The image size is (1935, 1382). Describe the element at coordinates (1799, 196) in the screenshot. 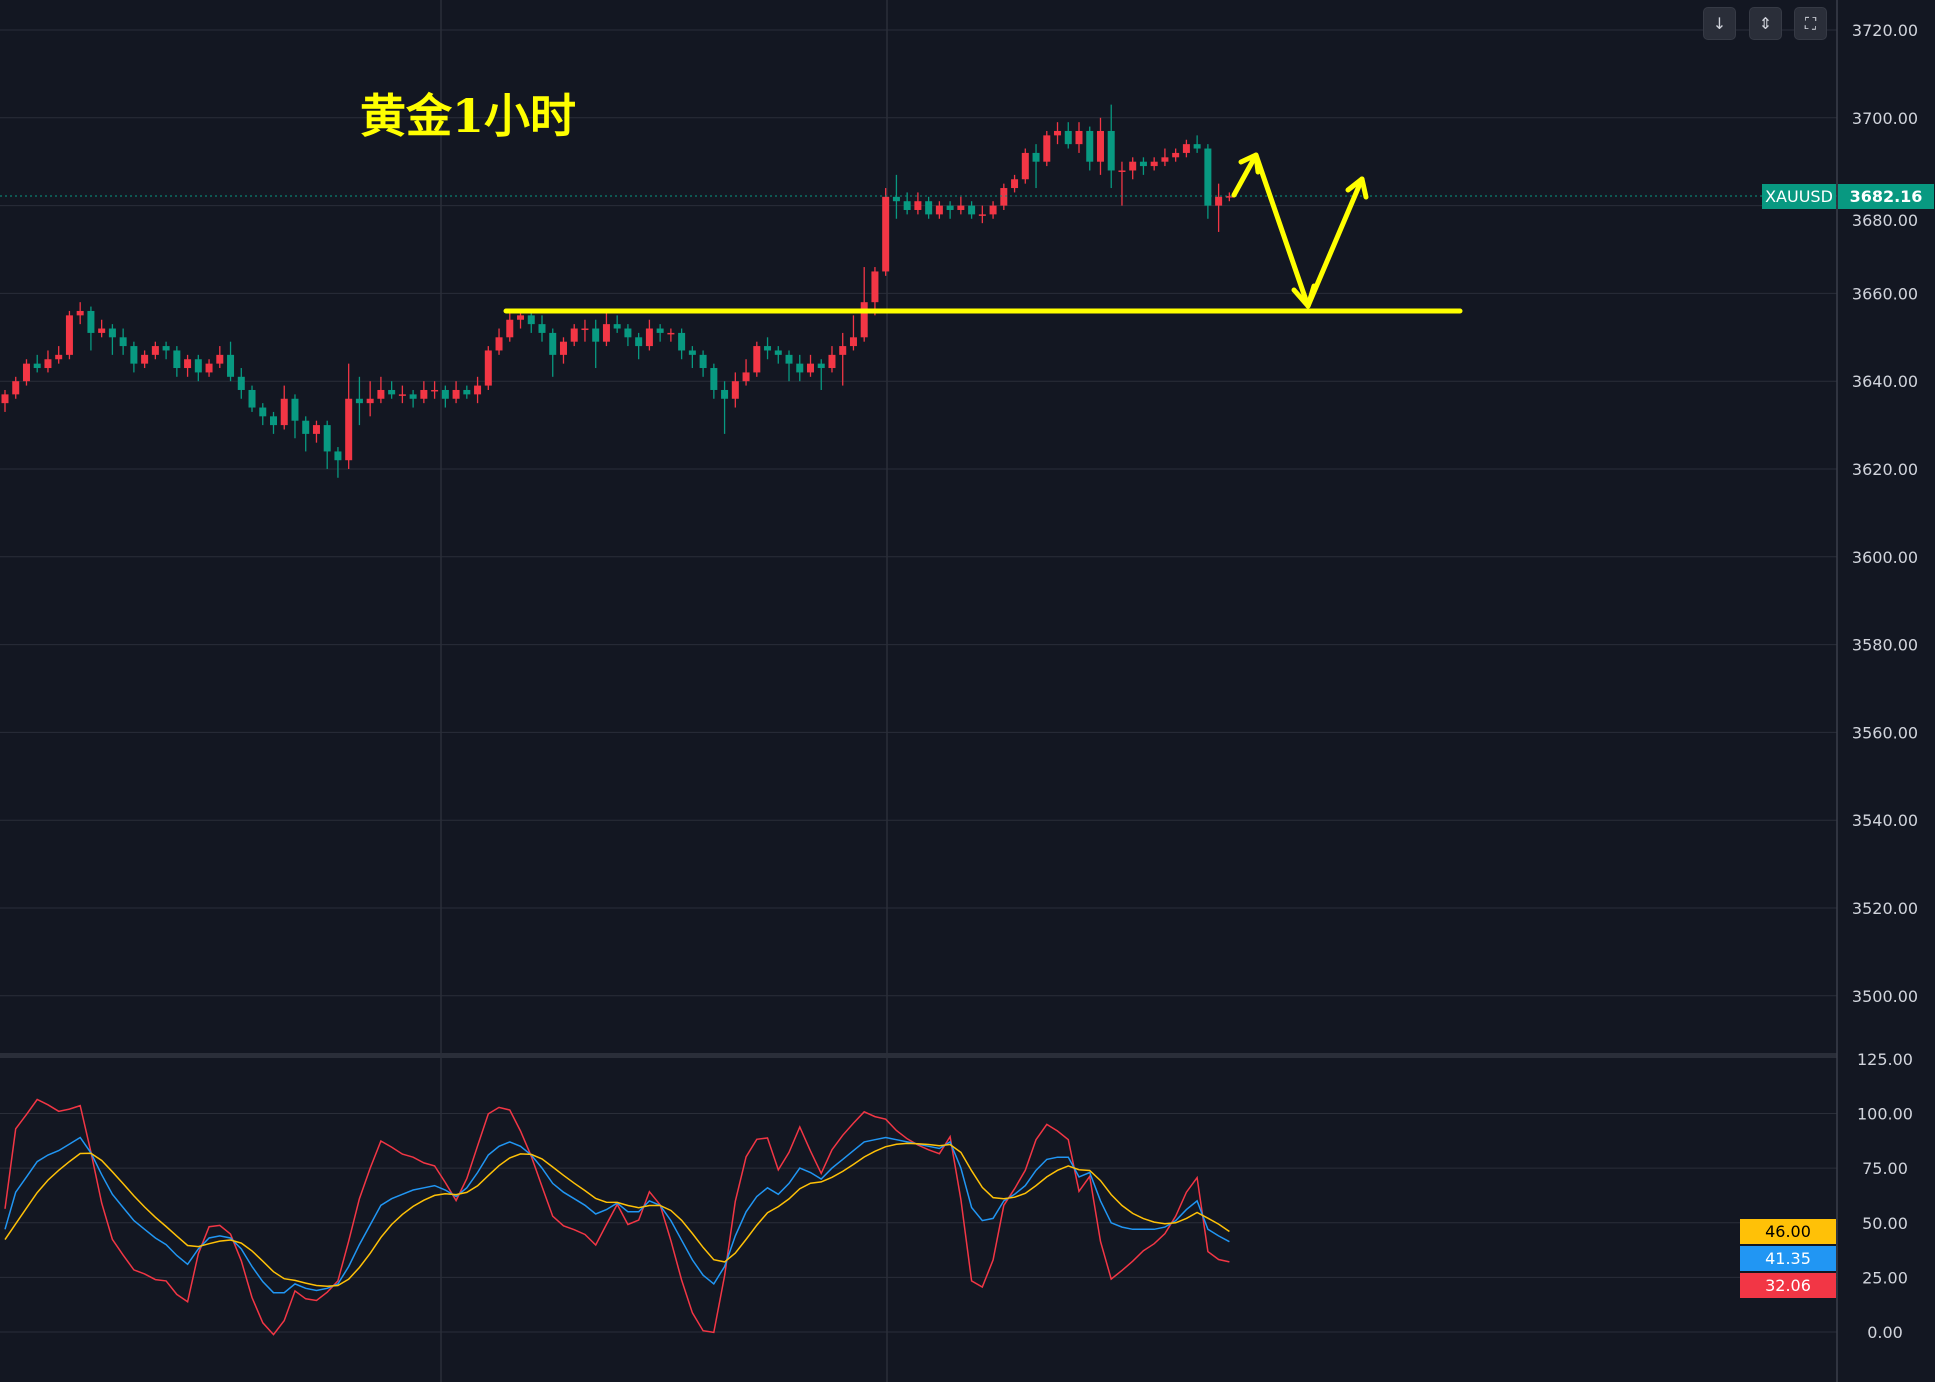

I see `symbol-tag: XAUUSD` at that location.